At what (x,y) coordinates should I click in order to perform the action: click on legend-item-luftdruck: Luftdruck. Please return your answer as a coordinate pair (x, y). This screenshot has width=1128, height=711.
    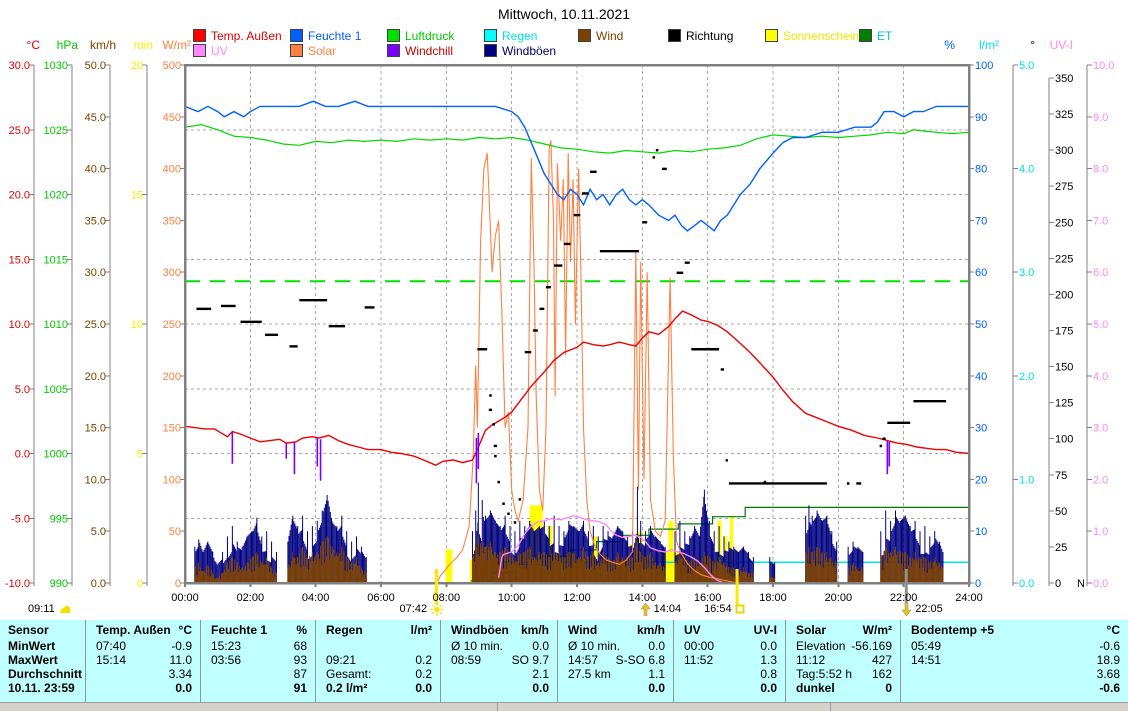
    Looking at the image, I should click on (420, 36).